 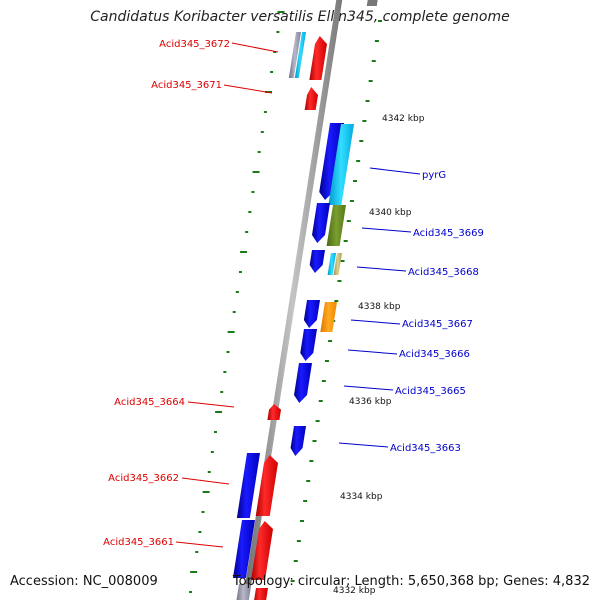 What do you see at coordinates (434, 354) in the screenshot?
I see `gene-label-acid345-3666: Acid345_3666` at bounding box center [434, 354].